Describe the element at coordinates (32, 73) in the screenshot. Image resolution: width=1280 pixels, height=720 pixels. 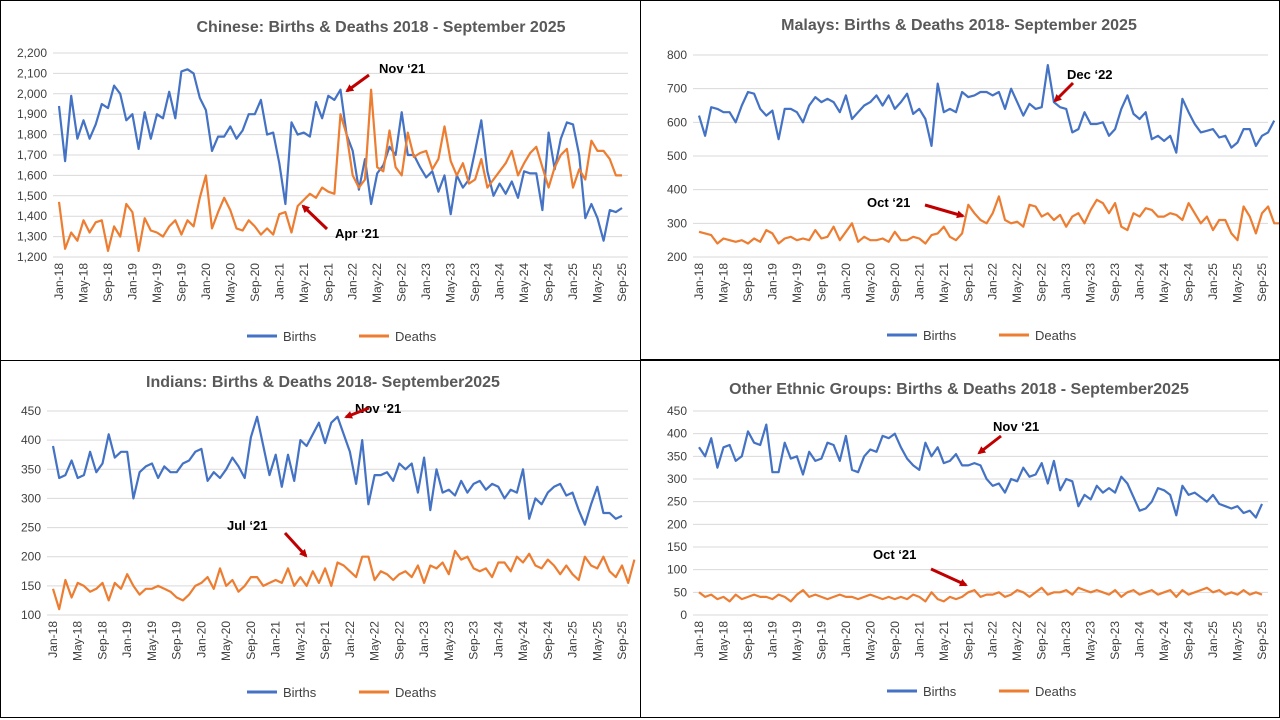
I see `y-tick-label: 2,100` at that location.